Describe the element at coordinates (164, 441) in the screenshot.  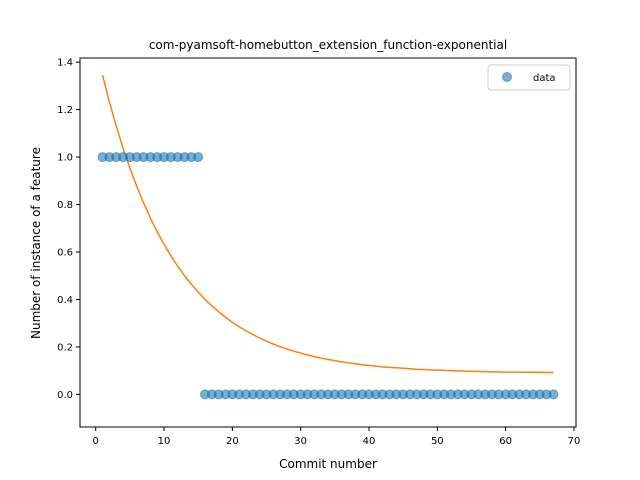
I see `x-tick-label: 10` at that location.